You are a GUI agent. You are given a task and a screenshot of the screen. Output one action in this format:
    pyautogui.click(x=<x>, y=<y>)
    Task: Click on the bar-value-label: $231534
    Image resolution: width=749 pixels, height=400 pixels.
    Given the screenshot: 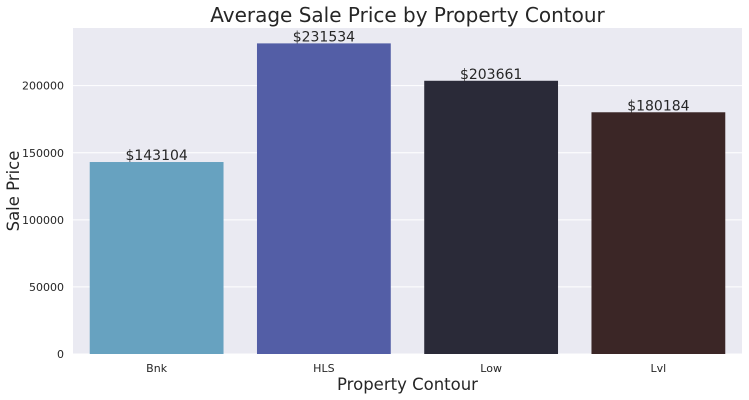 What is the action you would take?
    pyautogui.click(x=324, y=37)
    